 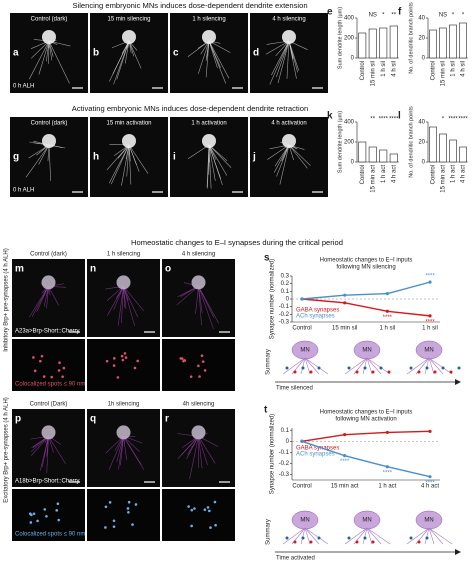 I want to click on significance: NS, so click(x=443, y=16).